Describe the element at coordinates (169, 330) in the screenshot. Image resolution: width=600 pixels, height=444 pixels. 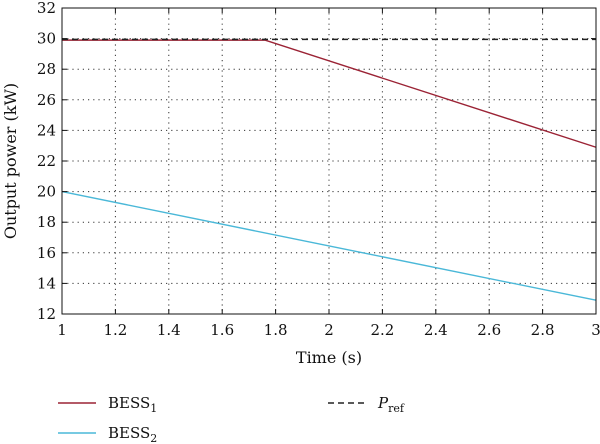
I see `x-tick-label: 1.4` at that location.